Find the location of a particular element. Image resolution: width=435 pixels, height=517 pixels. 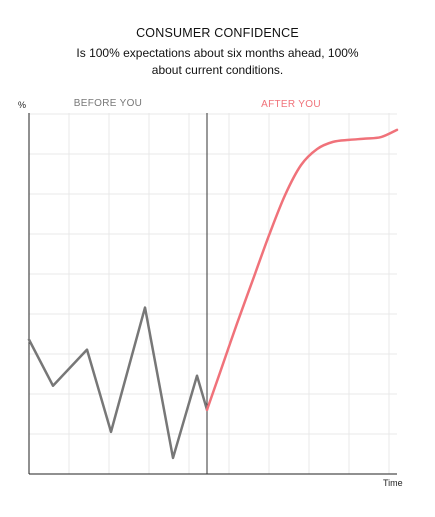

region-label-before: BEFORE YOU is located at coordinates (108, 103).